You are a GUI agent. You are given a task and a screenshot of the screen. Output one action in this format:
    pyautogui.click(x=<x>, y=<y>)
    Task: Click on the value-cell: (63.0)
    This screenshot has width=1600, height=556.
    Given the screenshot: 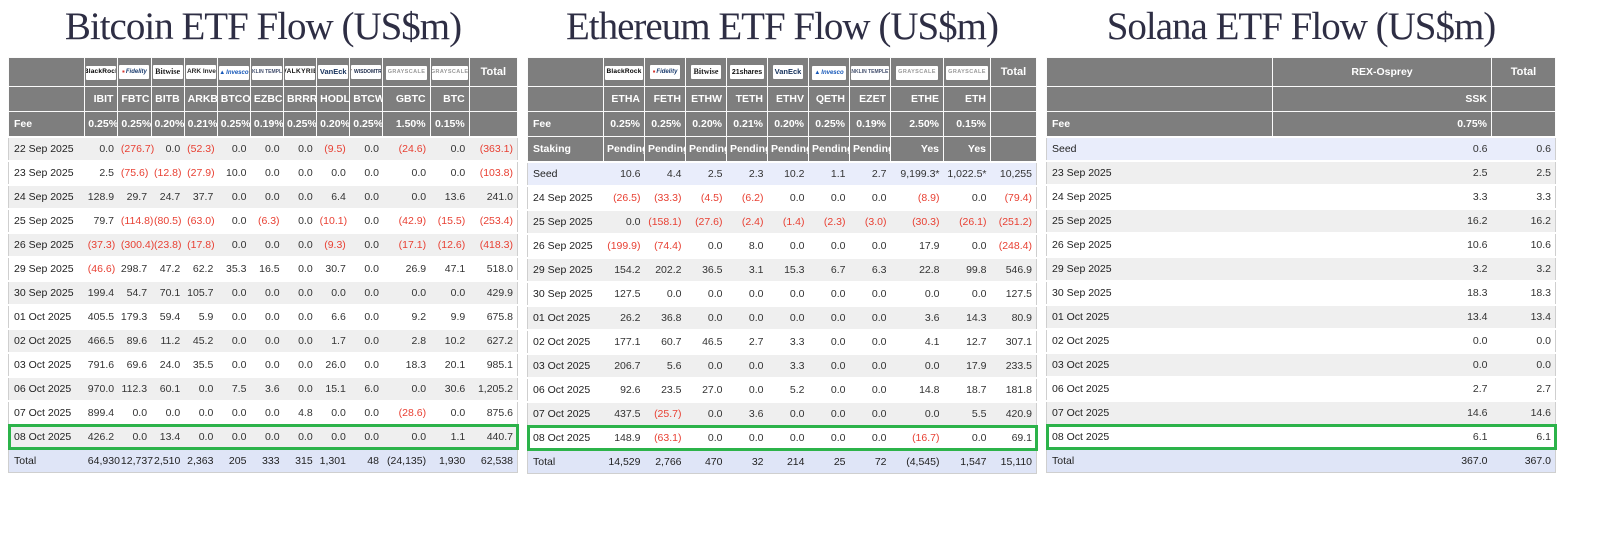 What is the action you would take?
    pyautogui.click(x=201, y=220)
    